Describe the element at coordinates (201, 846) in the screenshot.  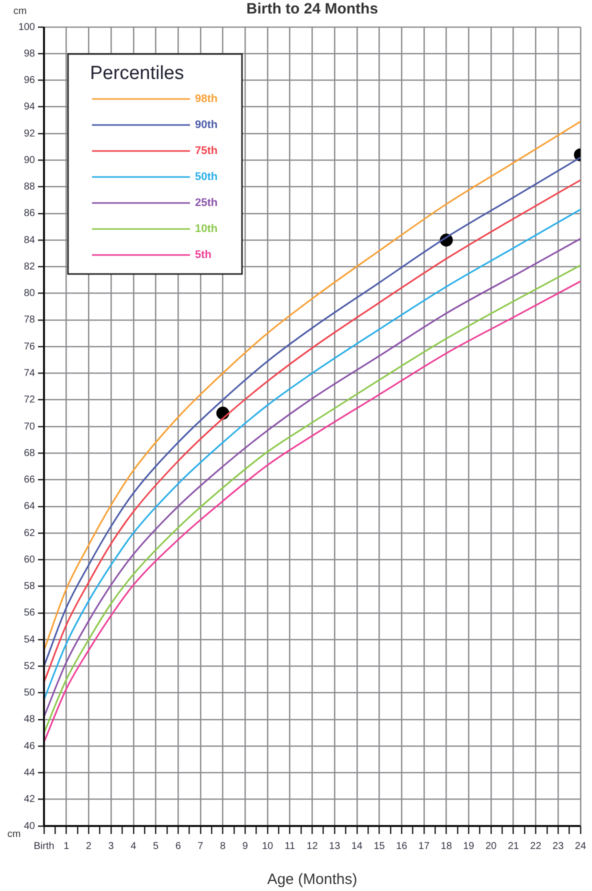
I see `x-tick-label: 7` at that location.